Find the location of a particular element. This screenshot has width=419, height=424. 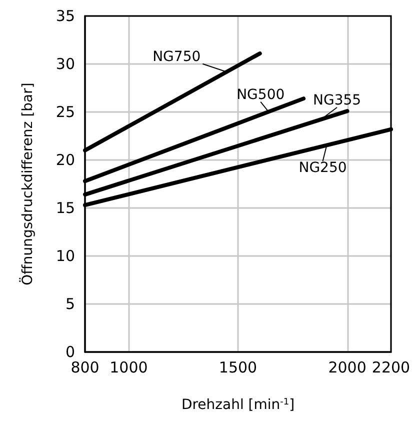

x-tick-label: 800 is located at coordinates (85, 367).